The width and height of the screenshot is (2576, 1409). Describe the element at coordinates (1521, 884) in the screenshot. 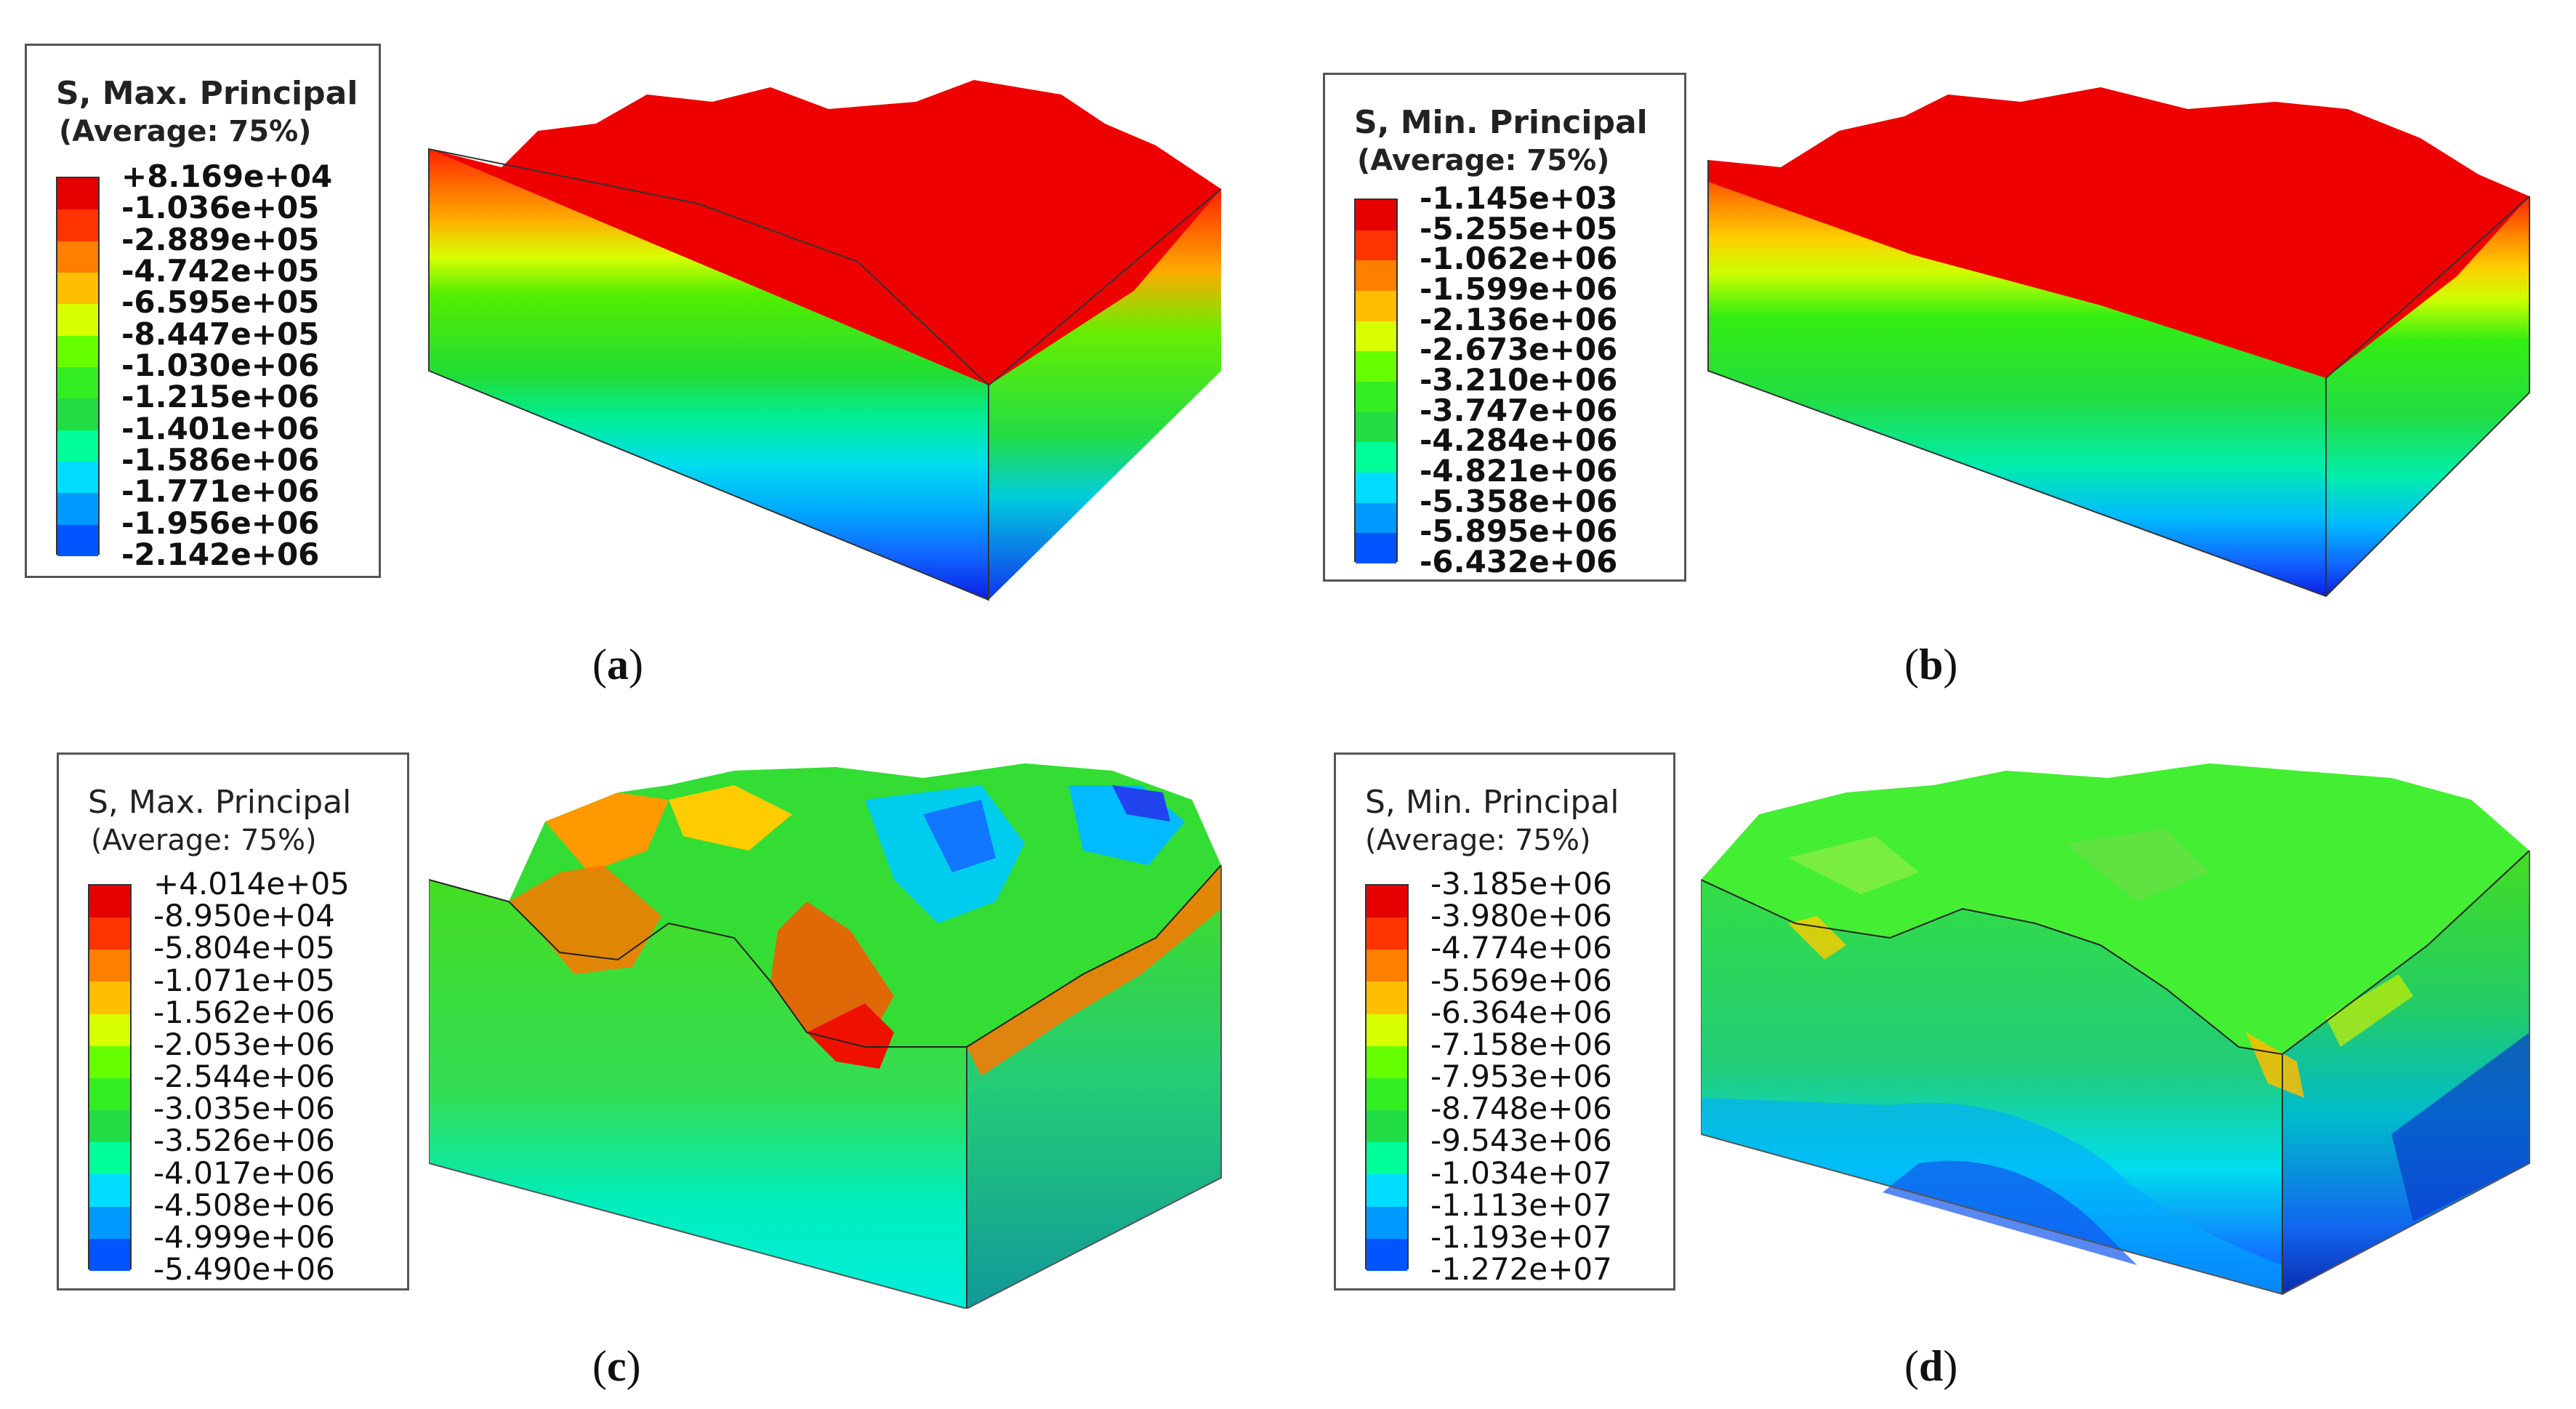

I see `legend-value: -3.185e+06` at that location.